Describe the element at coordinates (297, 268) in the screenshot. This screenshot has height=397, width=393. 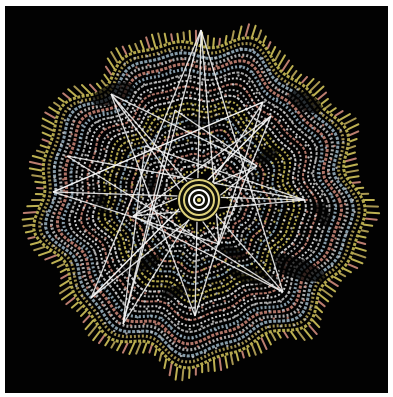
I see `dark-gap` at that location.